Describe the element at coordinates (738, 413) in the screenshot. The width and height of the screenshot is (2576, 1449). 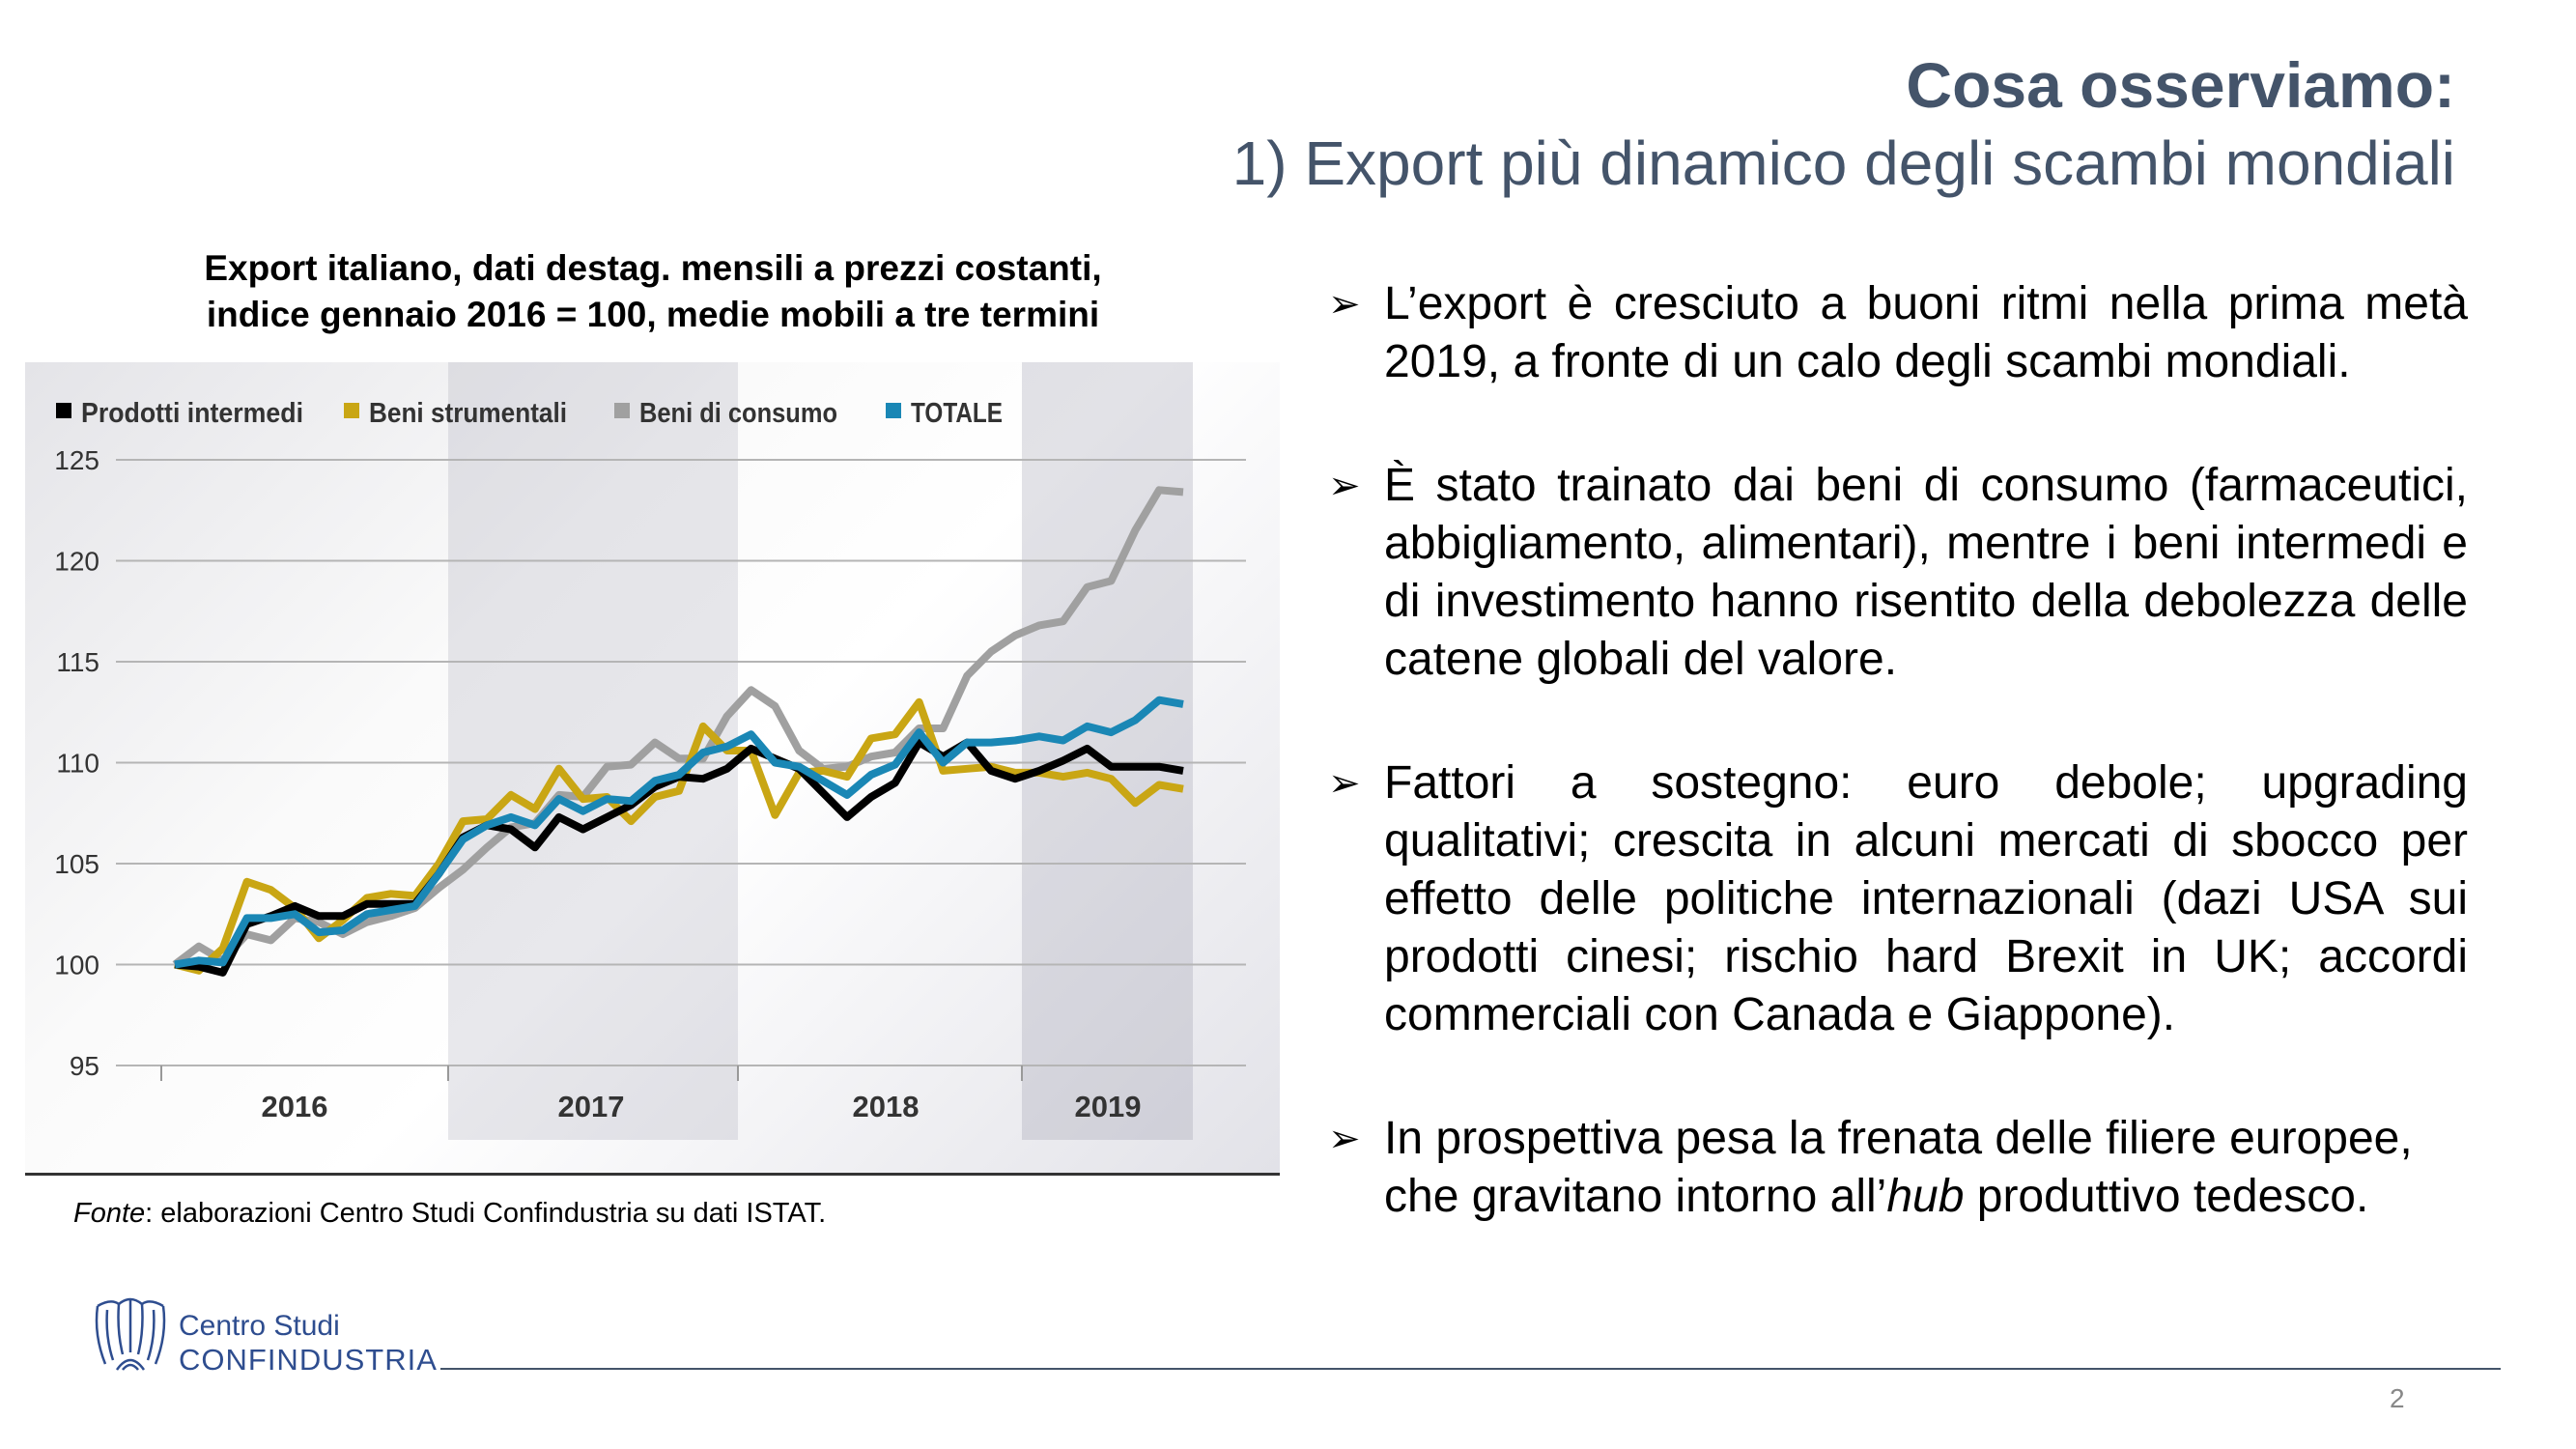
I see `legend-label: Beni di consumo` at that location.